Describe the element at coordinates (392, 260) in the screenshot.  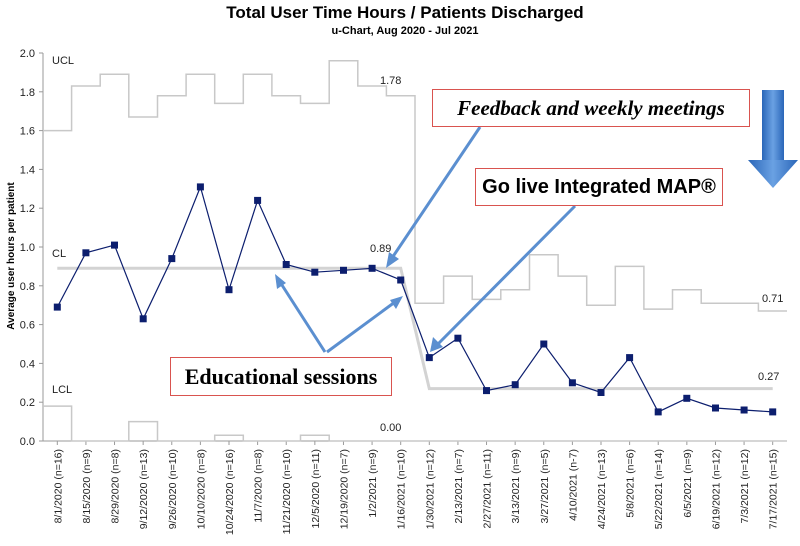
I see `feedback-arrowhead` at that location.